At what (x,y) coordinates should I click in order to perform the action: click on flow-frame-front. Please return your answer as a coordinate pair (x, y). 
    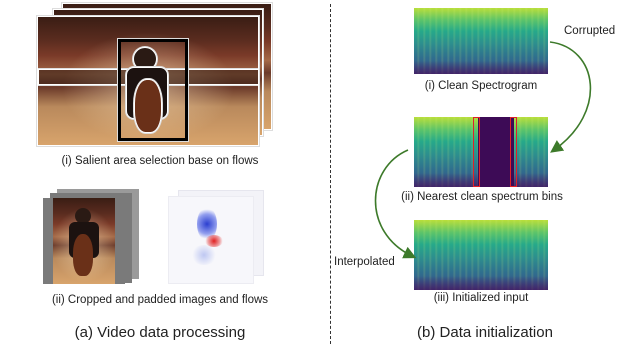
    Looking at the image, I should click on (211, 240).